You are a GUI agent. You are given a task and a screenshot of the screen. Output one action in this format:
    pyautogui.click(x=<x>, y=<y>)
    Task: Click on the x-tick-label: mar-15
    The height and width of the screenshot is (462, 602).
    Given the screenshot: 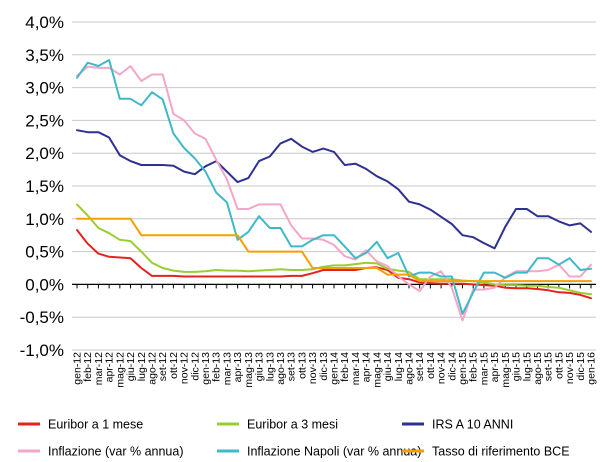 What is the action you would take?
    pyautogui.click(x=484, y=368)
    